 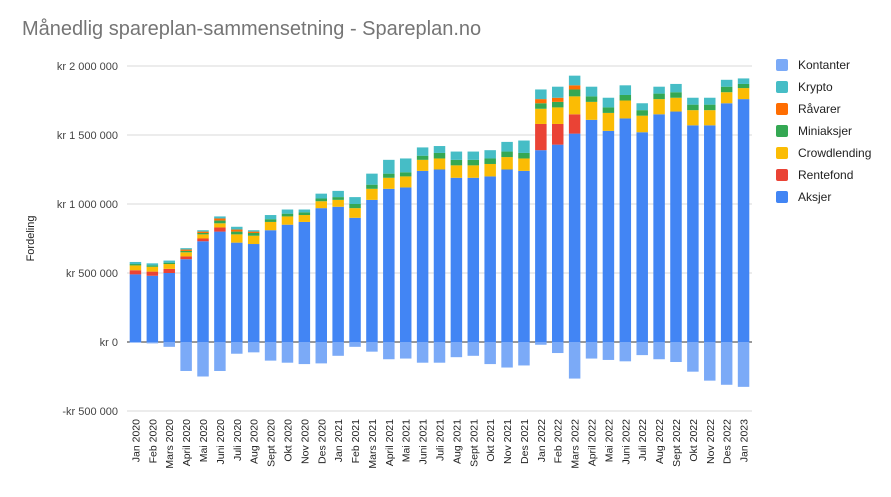 What do you see at coordinates (339, 440) in the screenshot?
I see `x-tick-label: Jan 2021` at bounding box center [339, 440].